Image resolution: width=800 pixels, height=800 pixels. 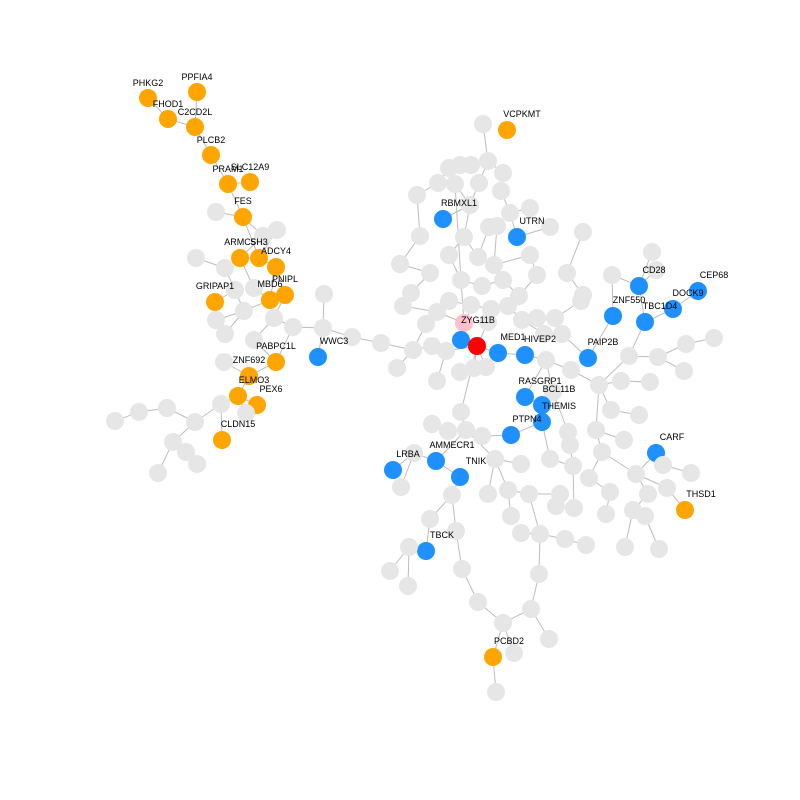 I want to click on node-g_t, so click(x=195, y=422).